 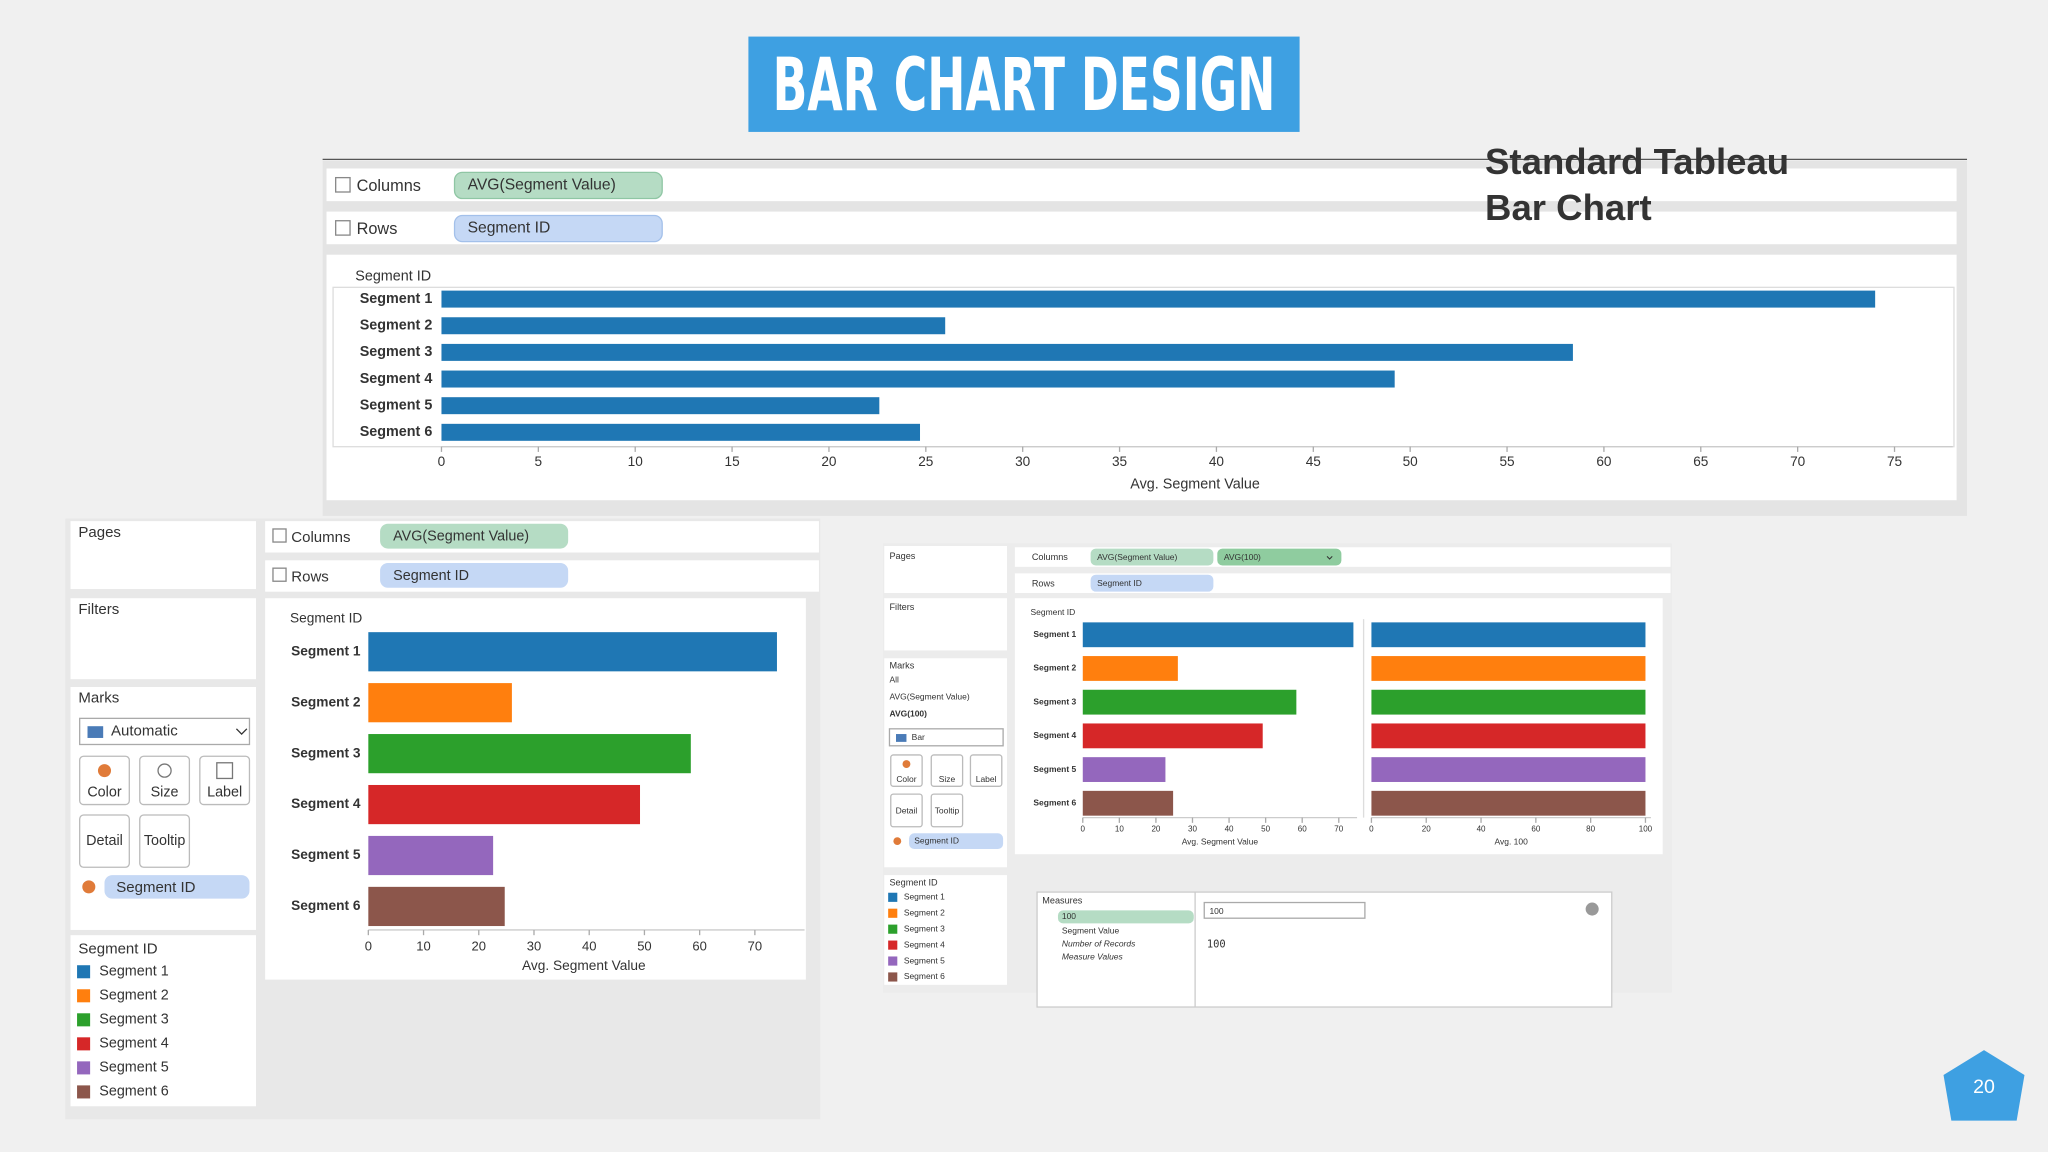 I want to click on pill-text: AVG(100), so click(x=1242, y=557).